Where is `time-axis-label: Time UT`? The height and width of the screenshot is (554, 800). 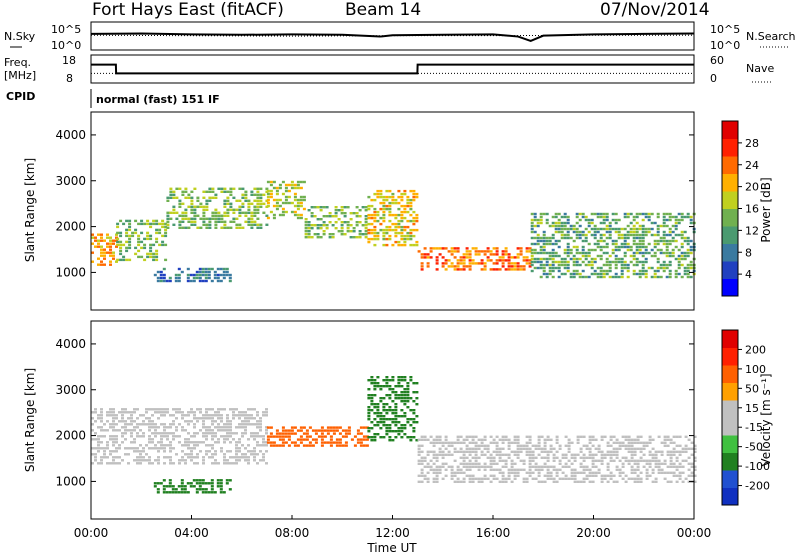 time-axis-label: Time UT is located at coordinates (391, 547).